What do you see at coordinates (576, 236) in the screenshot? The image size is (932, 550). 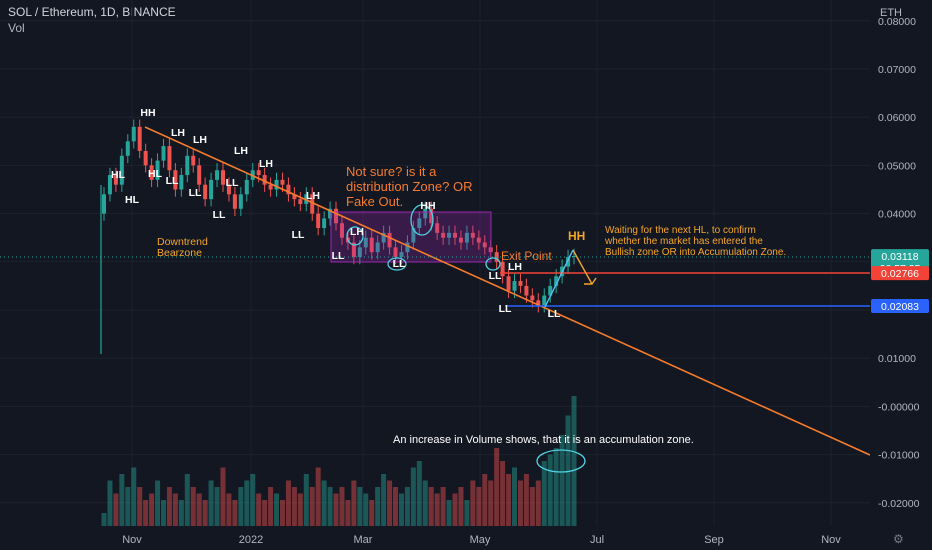 I see `hh-target-label: HH` at bounding box center [576, 236].